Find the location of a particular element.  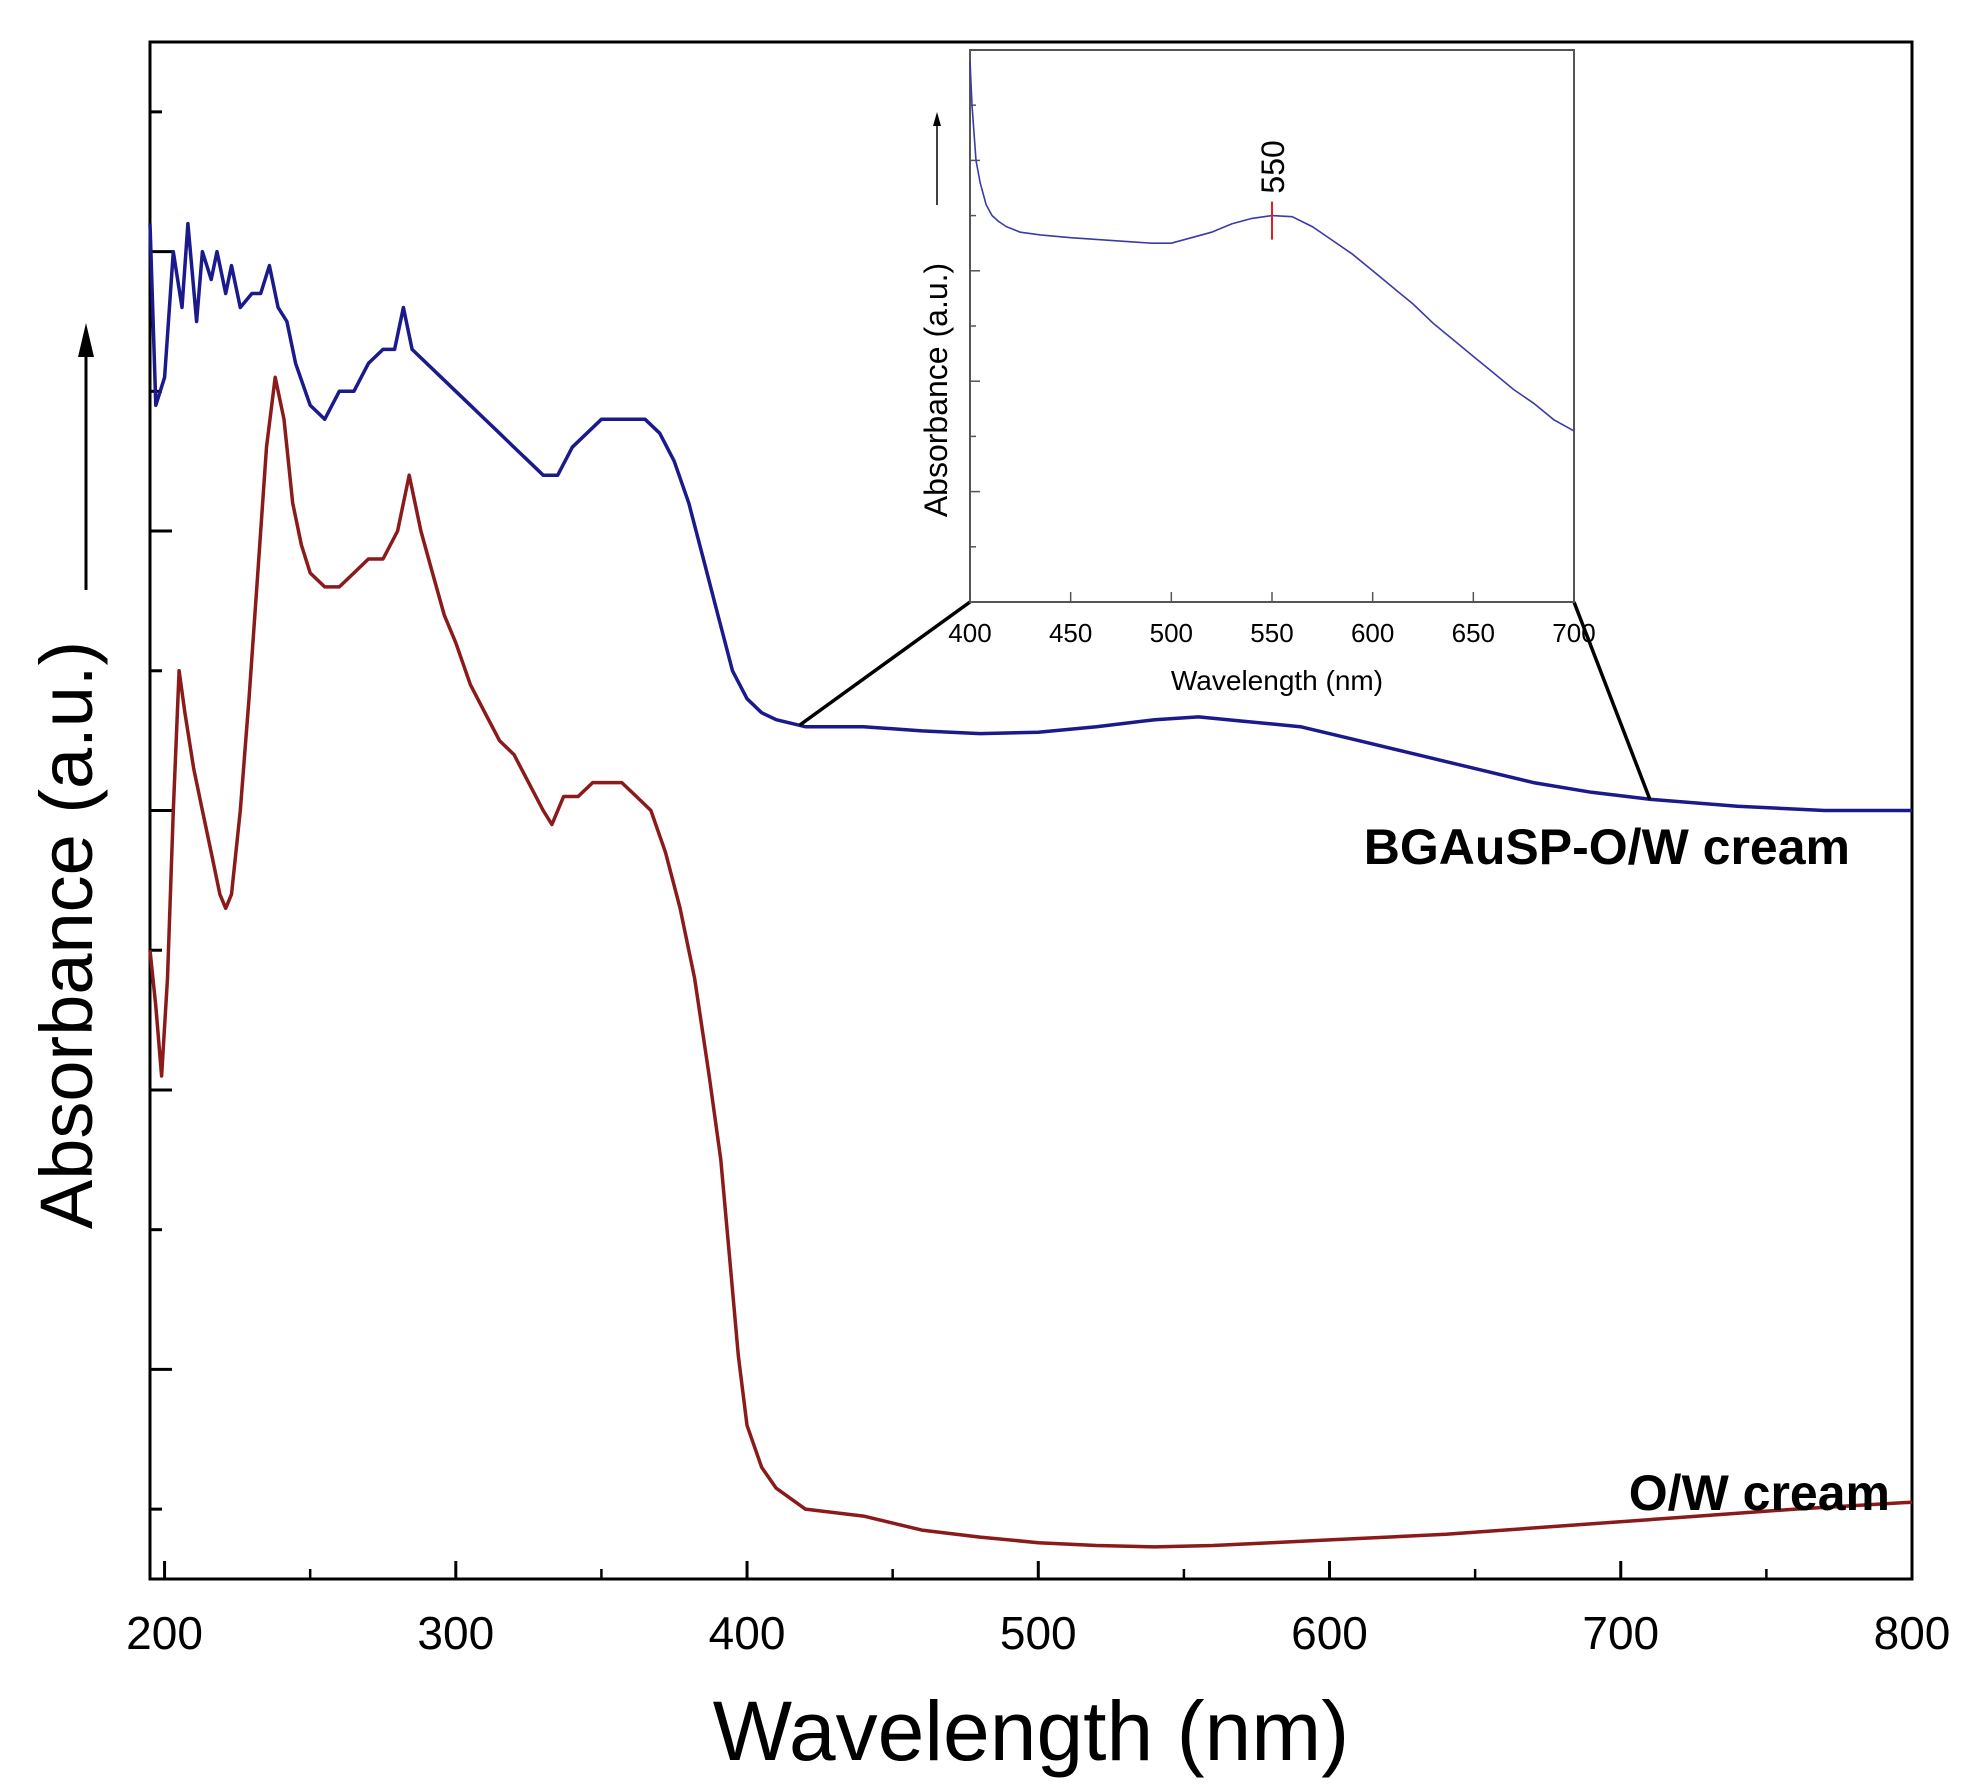

inset-series-line is located at coordinates (1272, 246).